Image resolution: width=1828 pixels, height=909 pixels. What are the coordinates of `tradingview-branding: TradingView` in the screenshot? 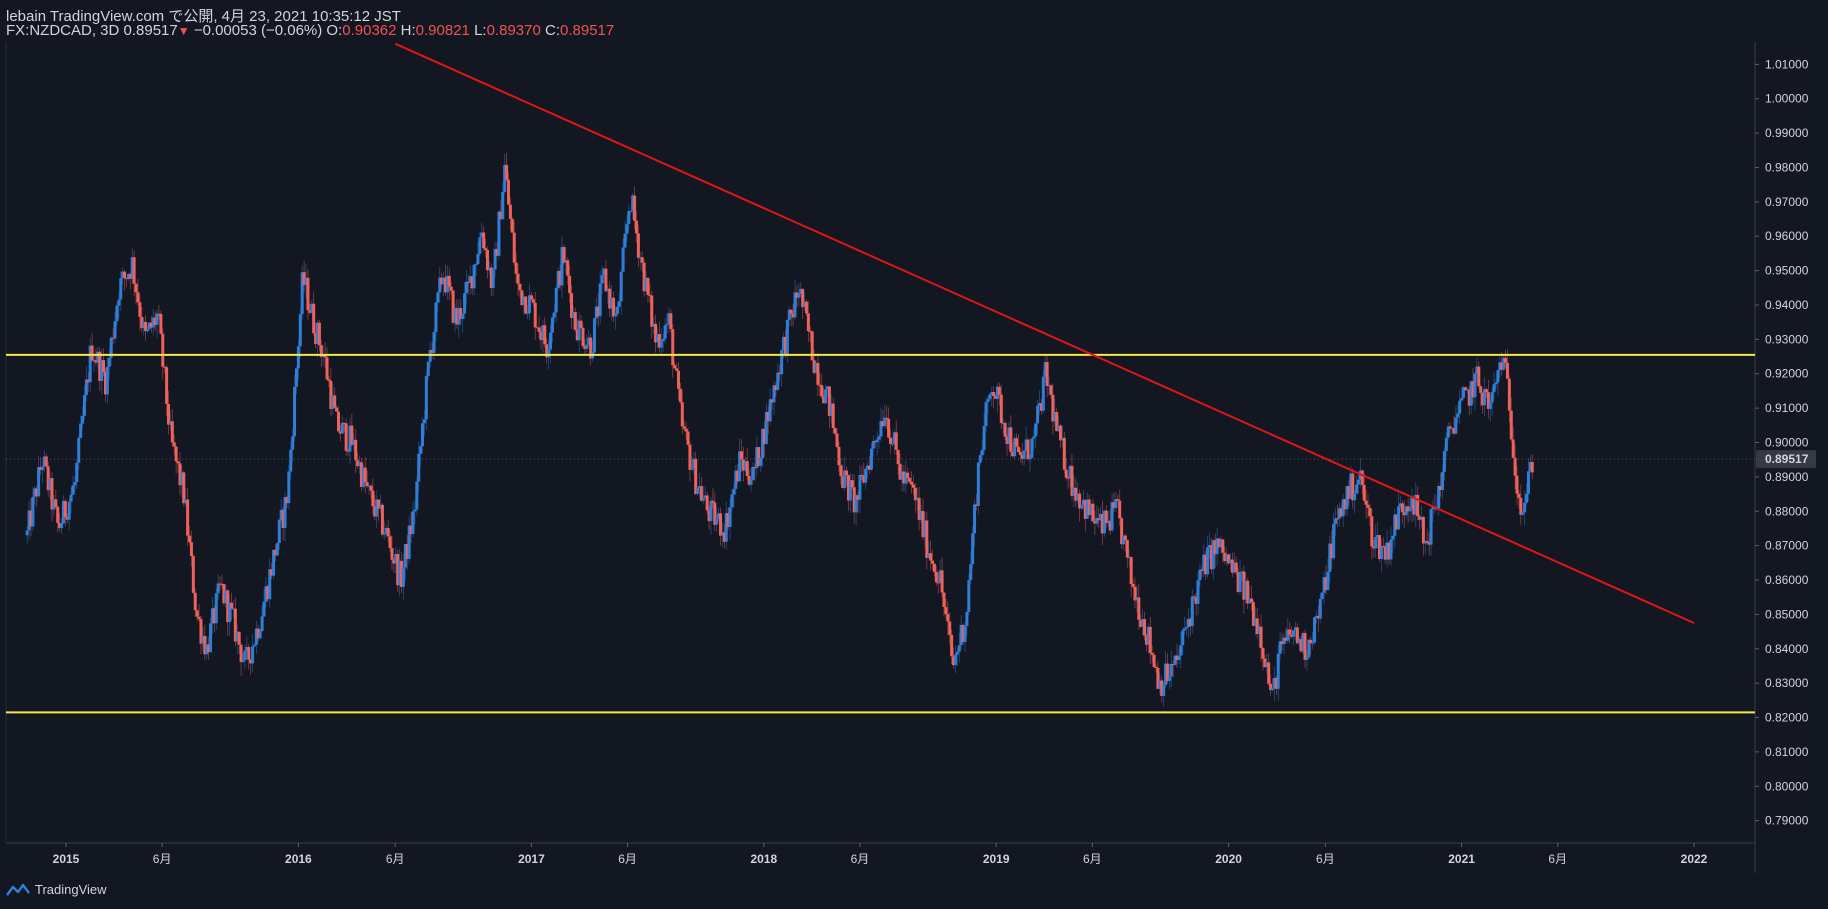 It's located at (56, 889).